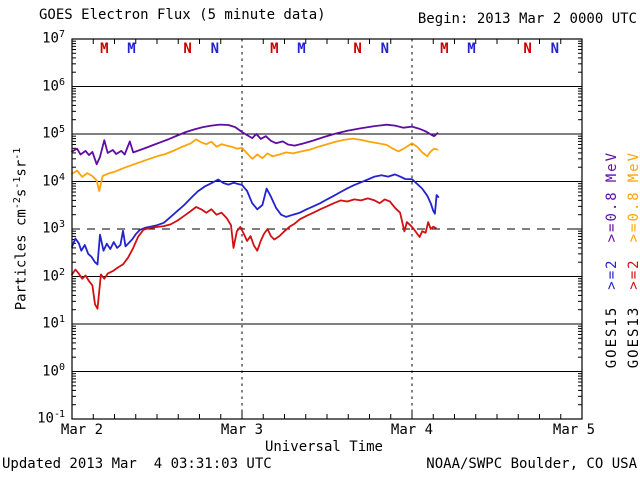  Describe the element at coordinates (242, 430) in the screenshot. I see `x-tick-label: Mar 3` at that location.